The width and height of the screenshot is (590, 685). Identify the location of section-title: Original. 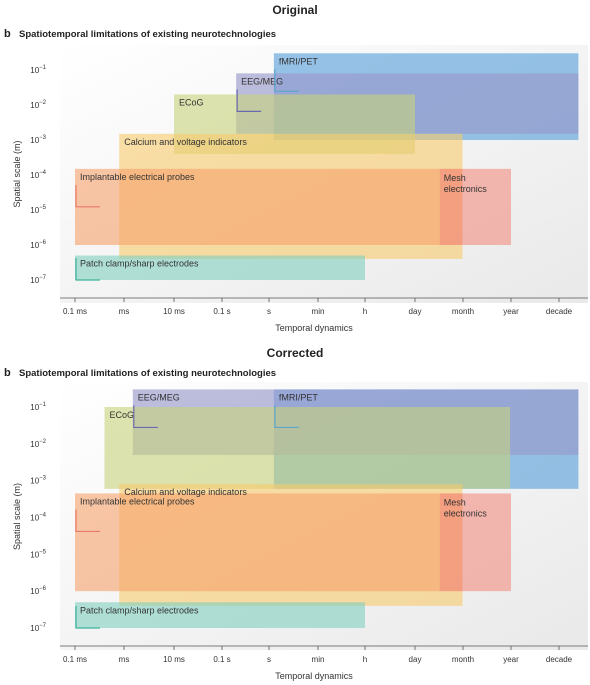
(294, 10).